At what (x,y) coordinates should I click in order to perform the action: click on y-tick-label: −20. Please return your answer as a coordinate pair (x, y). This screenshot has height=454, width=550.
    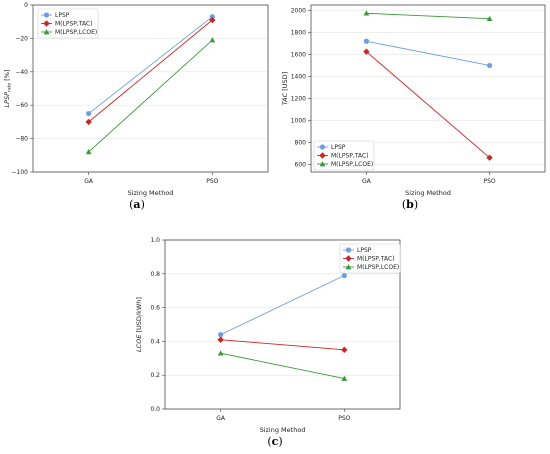
    Looking at the image, I should click on (21, 38).